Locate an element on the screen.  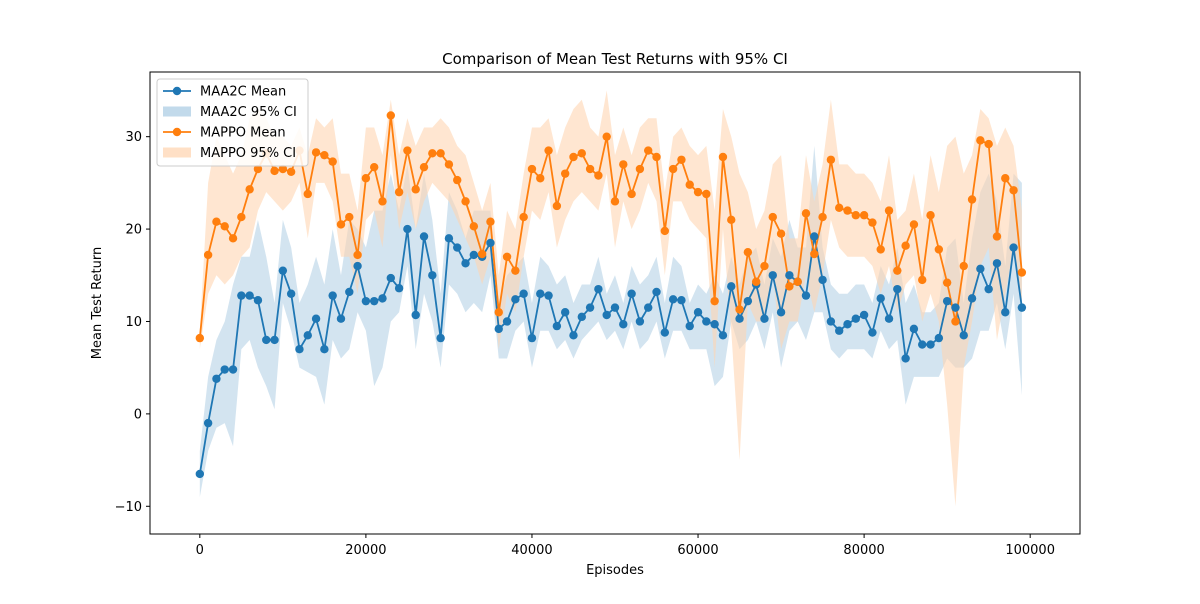
x-axis-label: Episodes is located at coordinates (615, 570).